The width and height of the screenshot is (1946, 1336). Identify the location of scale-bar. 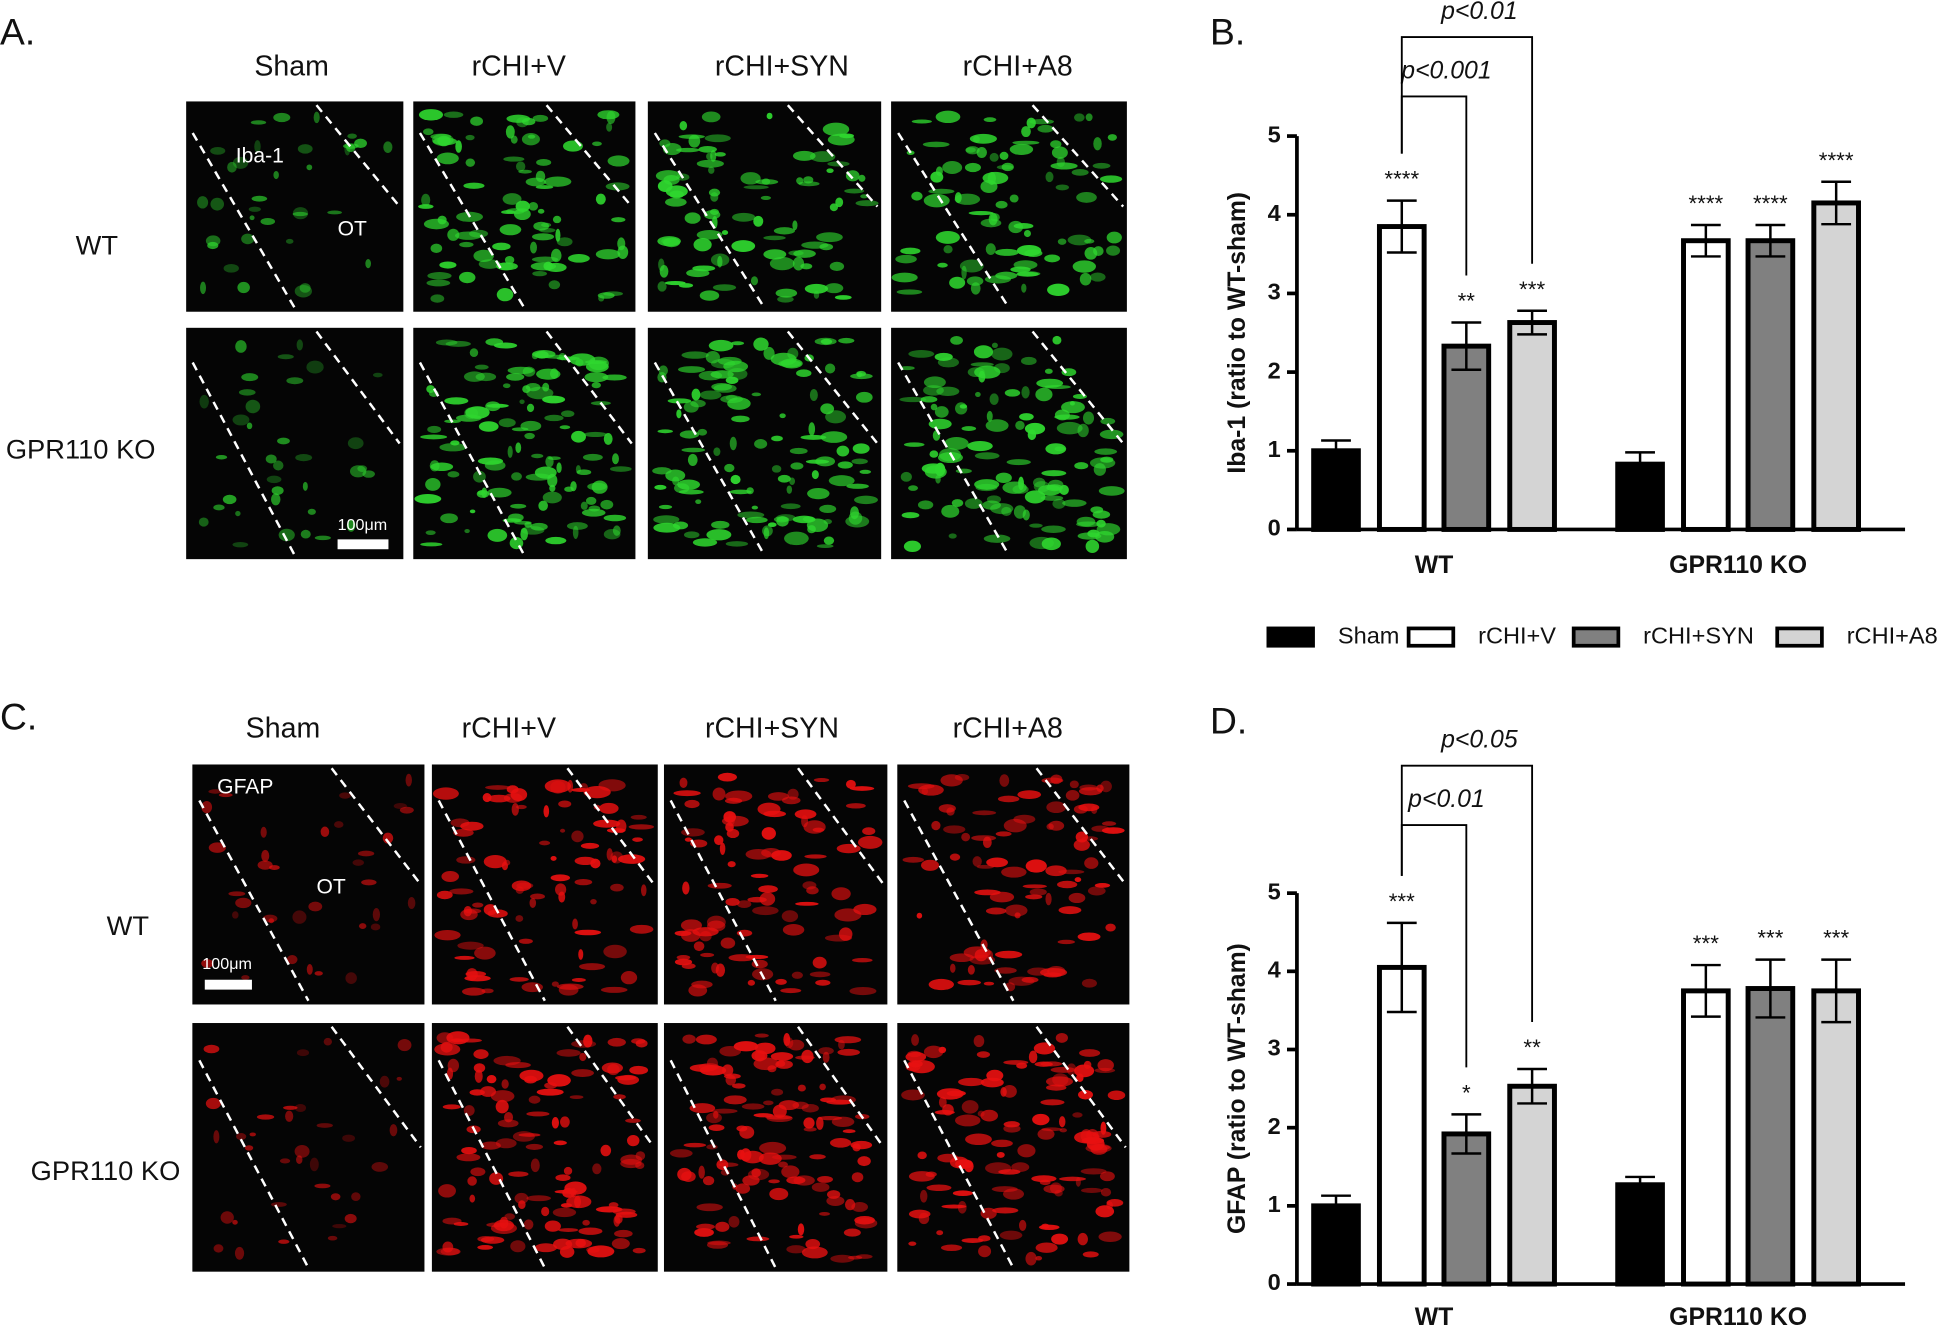
(228, 984).